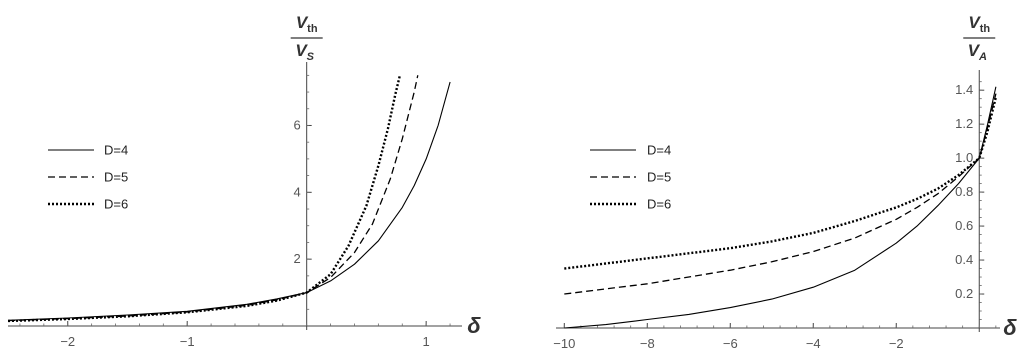 The height and width of the screenshot is (360, 1021). What do you see at coordinates (964, 123) in the screenshot?
I see `y-tick-label: 1.2` at bounding box center [964, 123].